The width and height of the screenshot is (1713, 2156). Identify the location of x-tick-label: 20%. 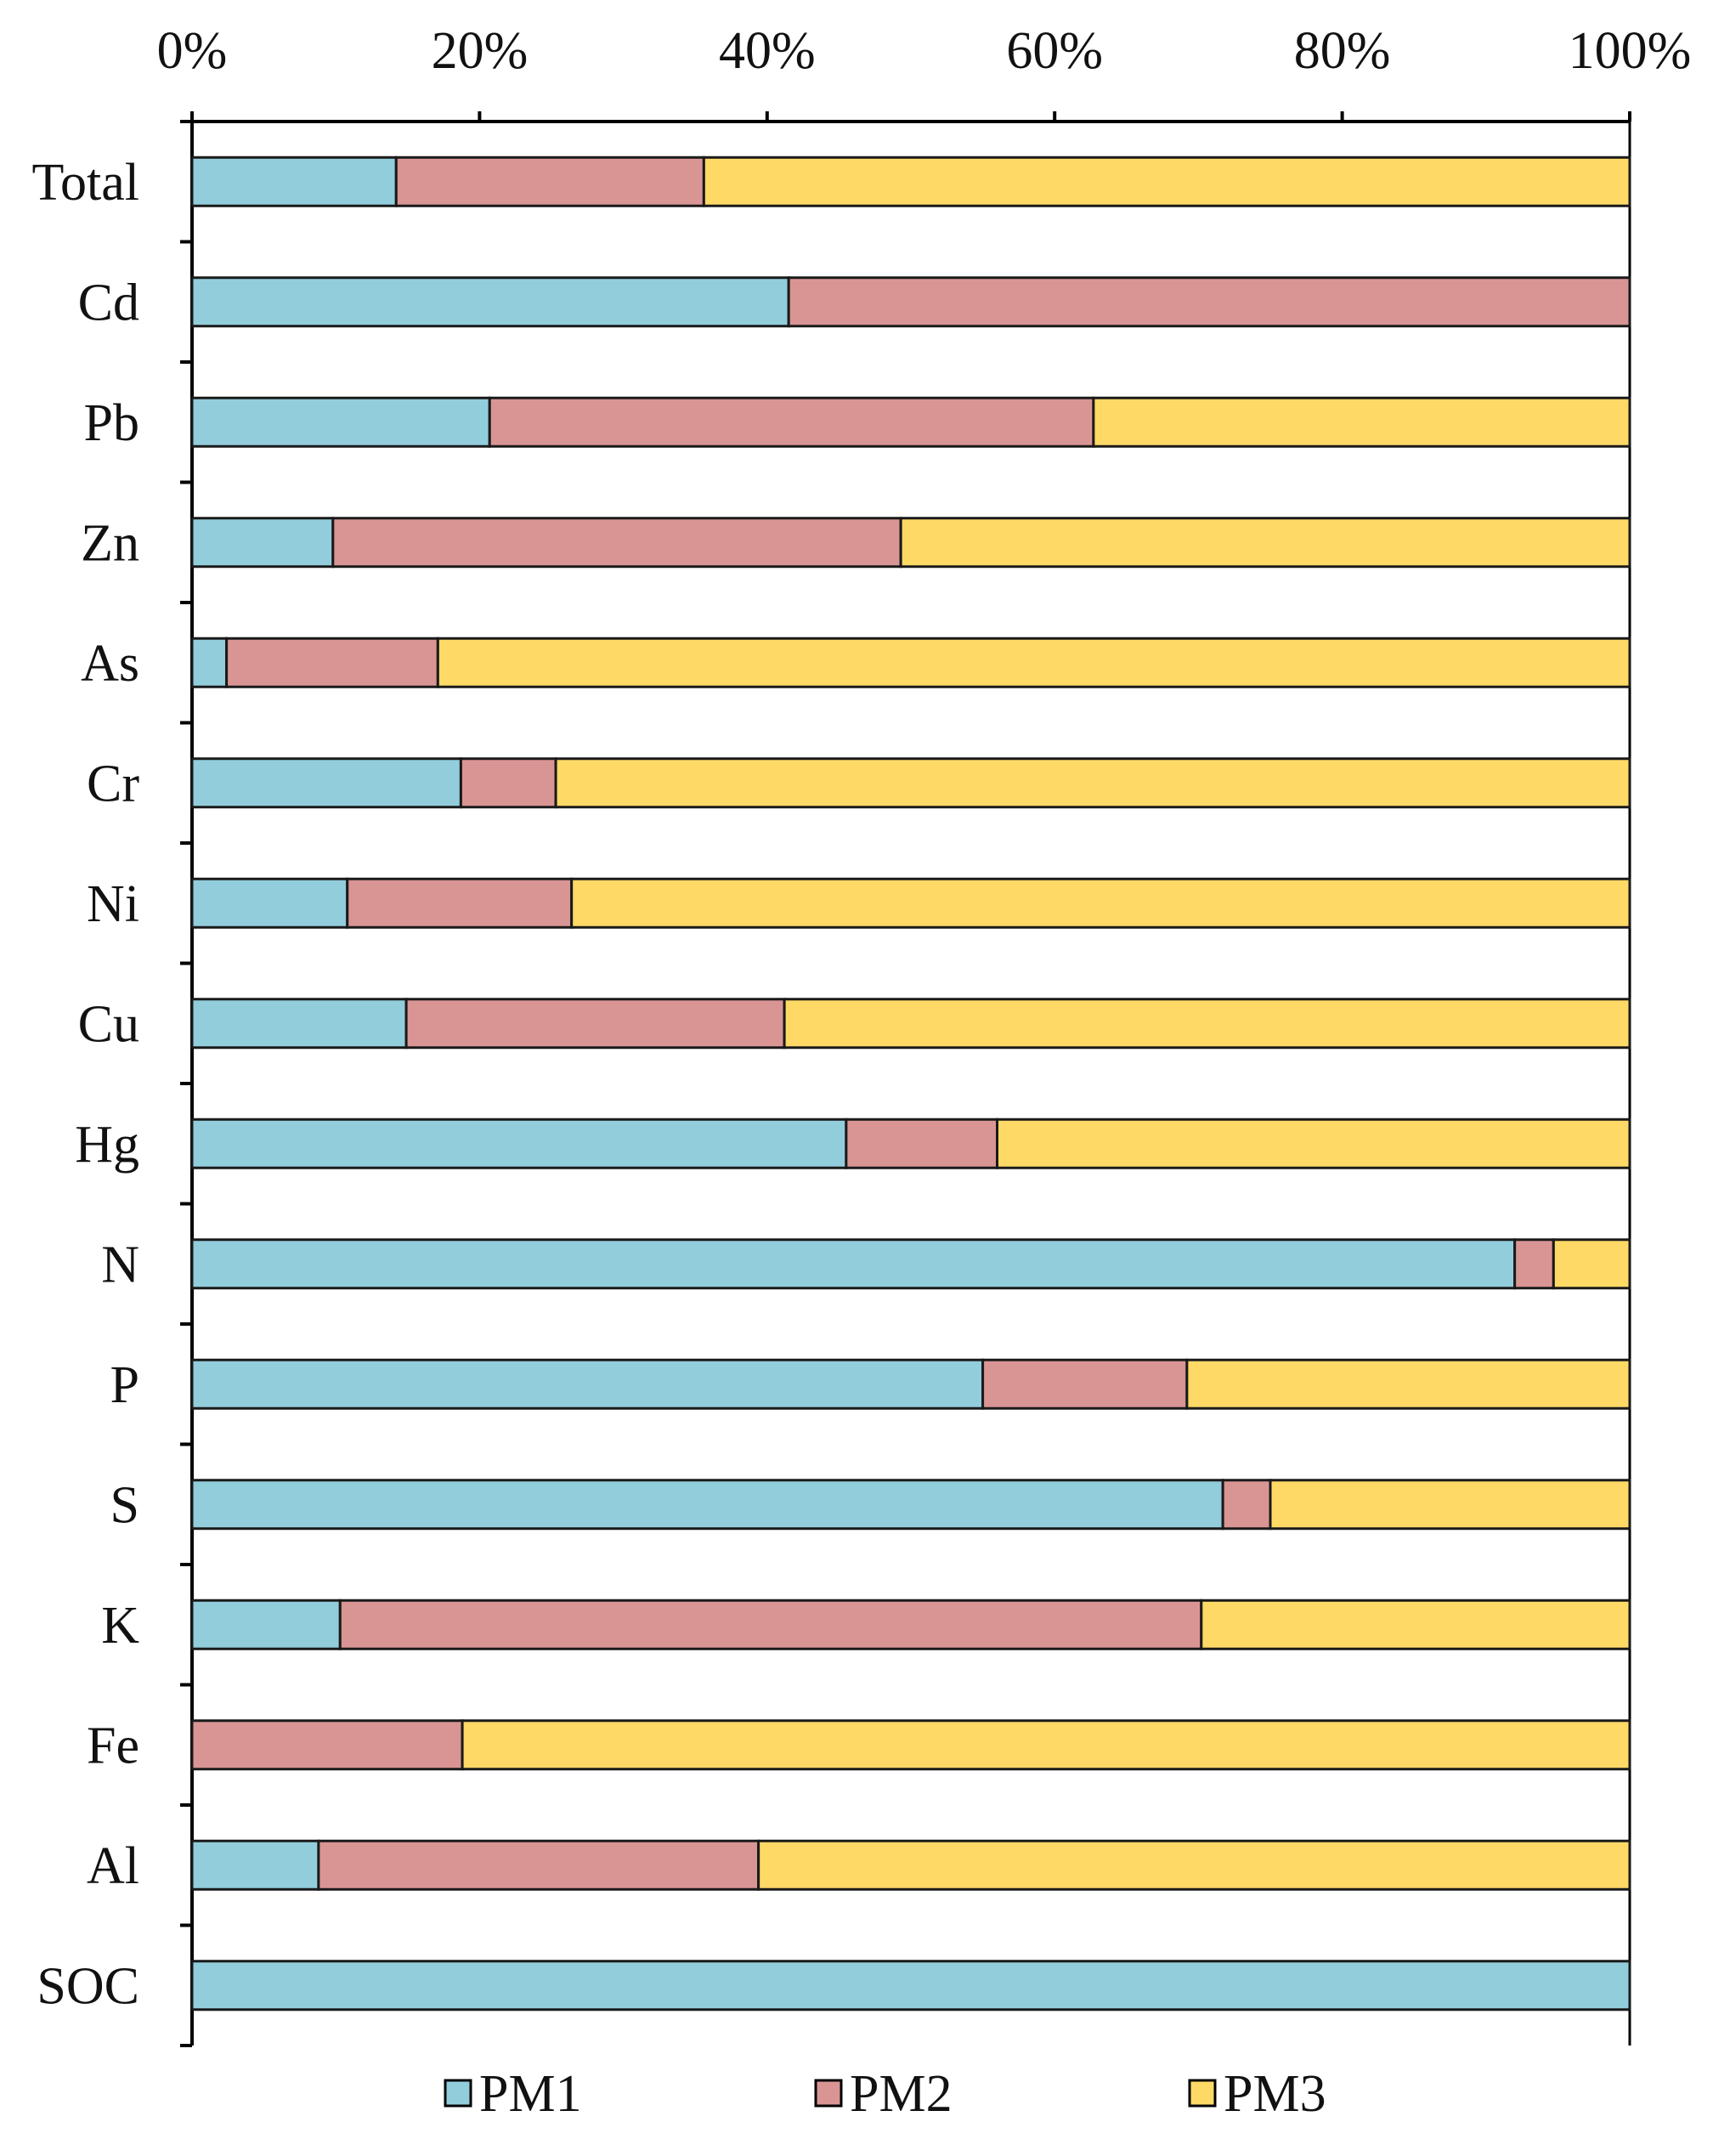
(481, 51).